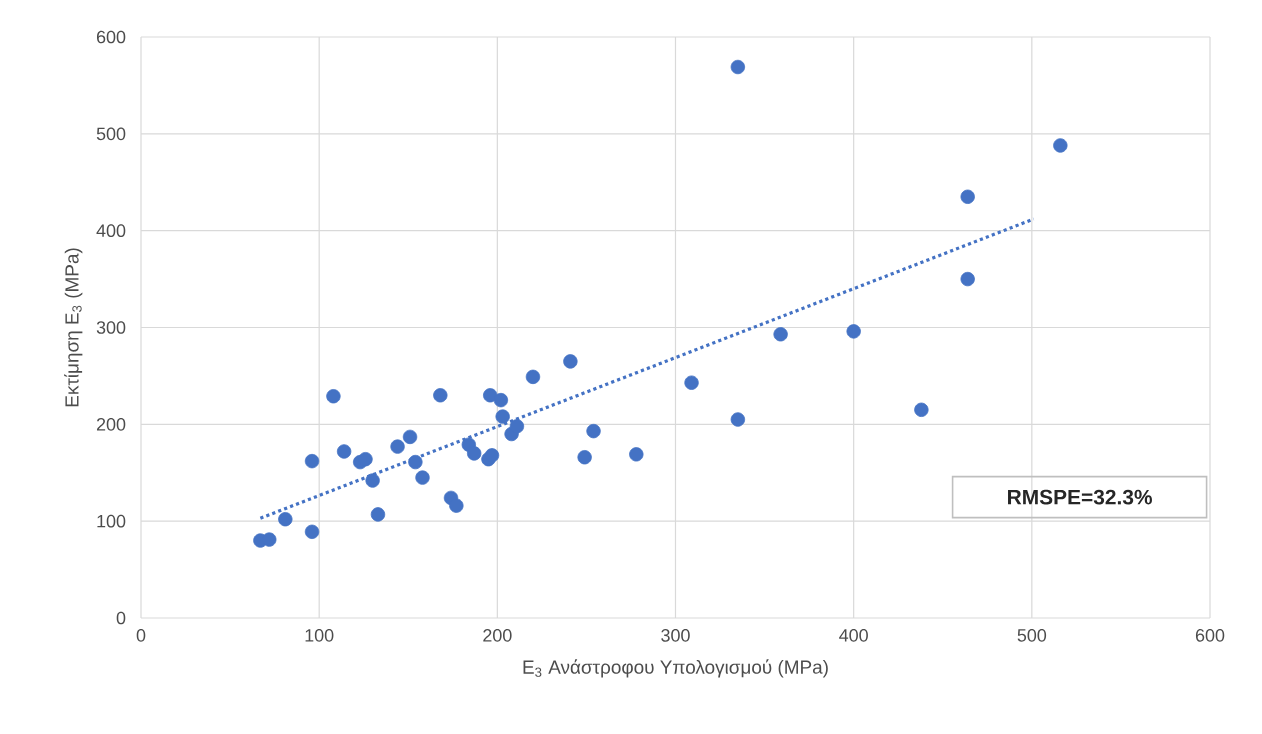  I want to click on y-tick-label: 400, so click(111, 231).